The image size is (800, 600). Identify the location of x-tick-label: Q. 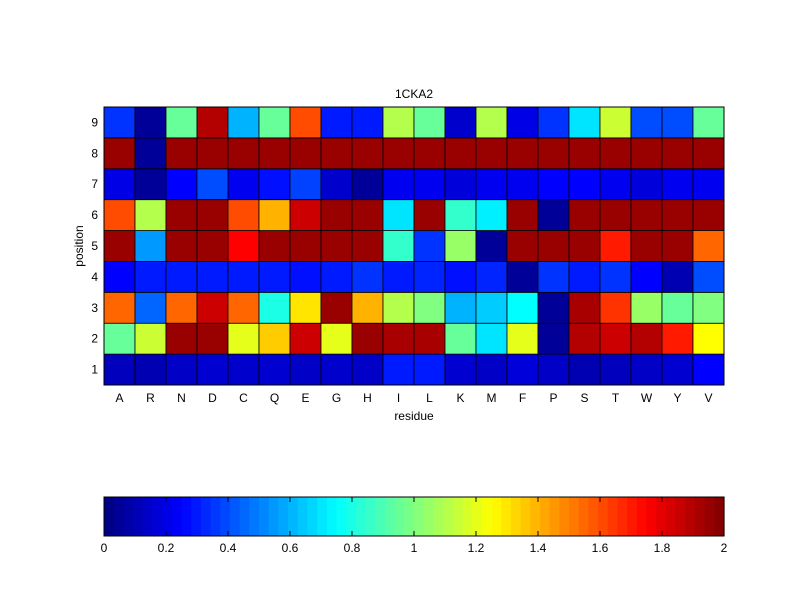
(274, 398).